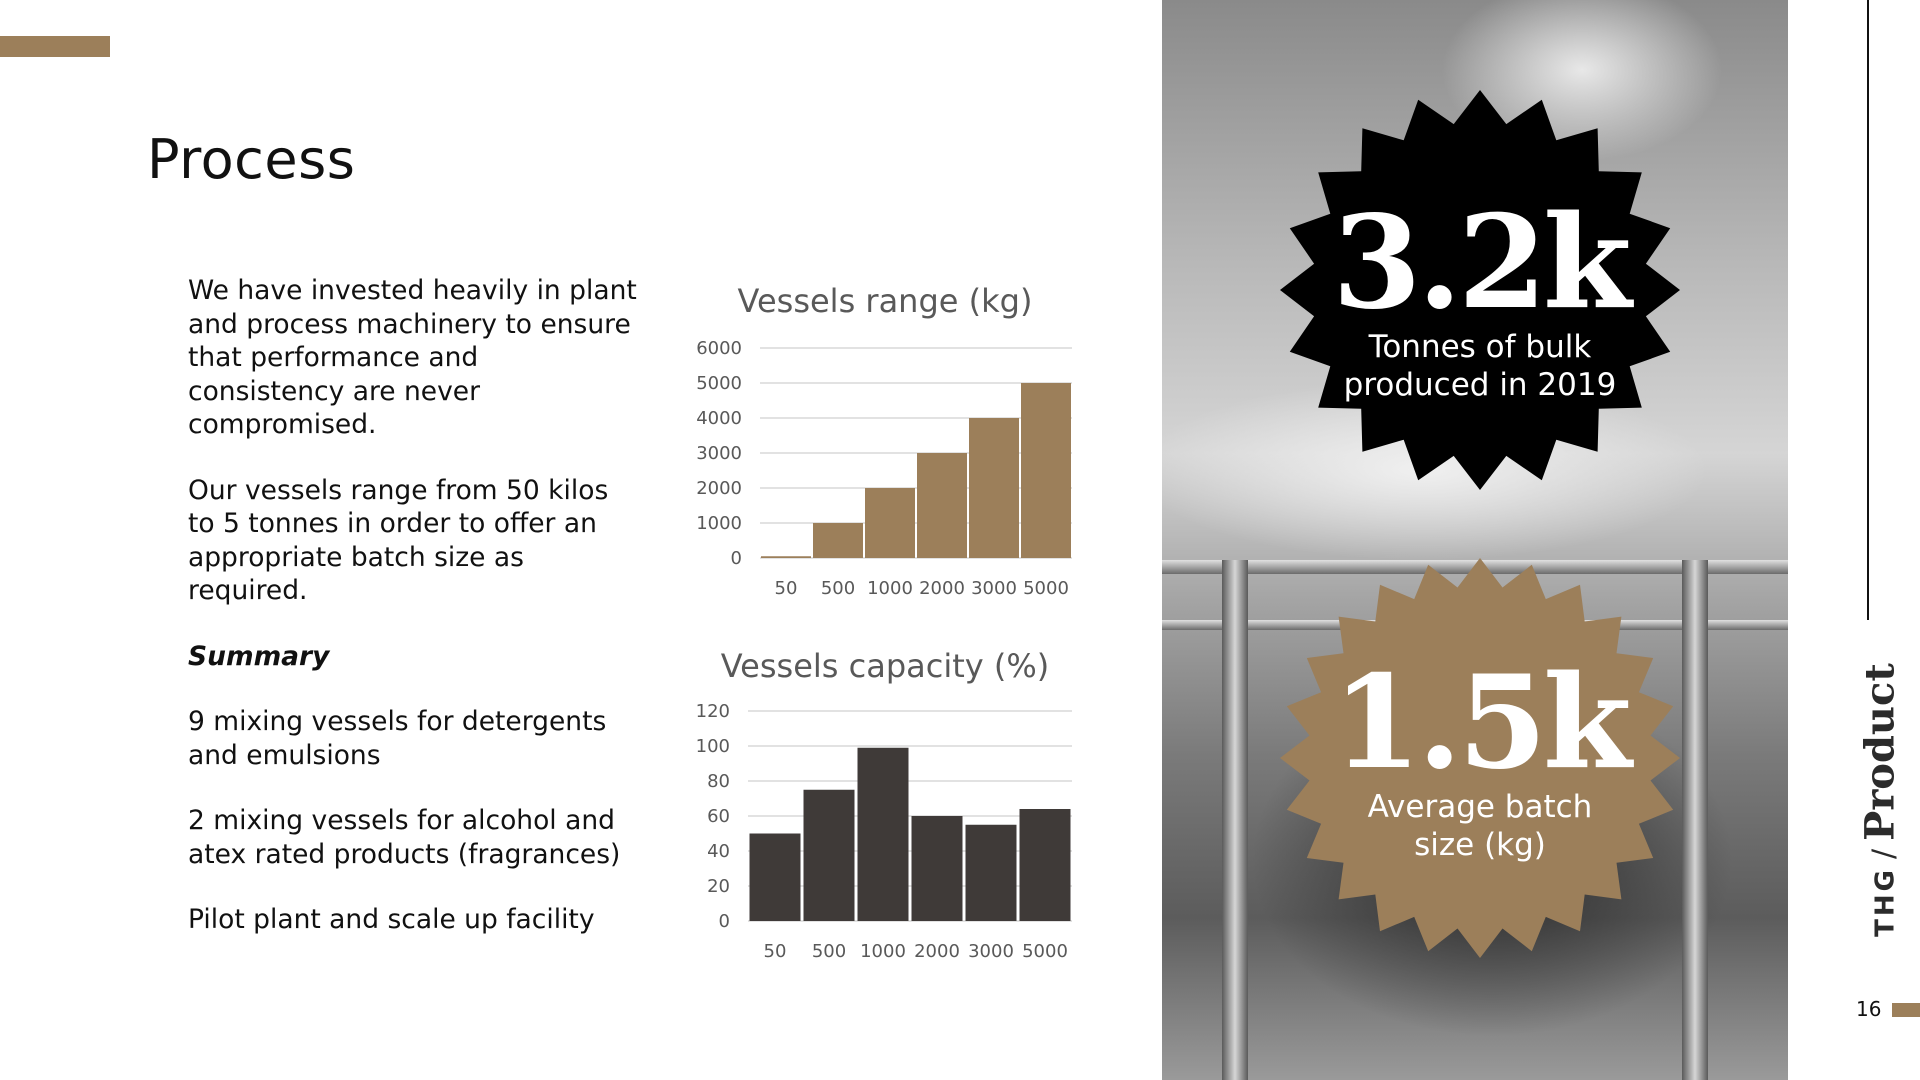 The width and height of the screenshot is (1920, 1080). I want to click on stat-caption-line: Average batch, so click(1480, 807).